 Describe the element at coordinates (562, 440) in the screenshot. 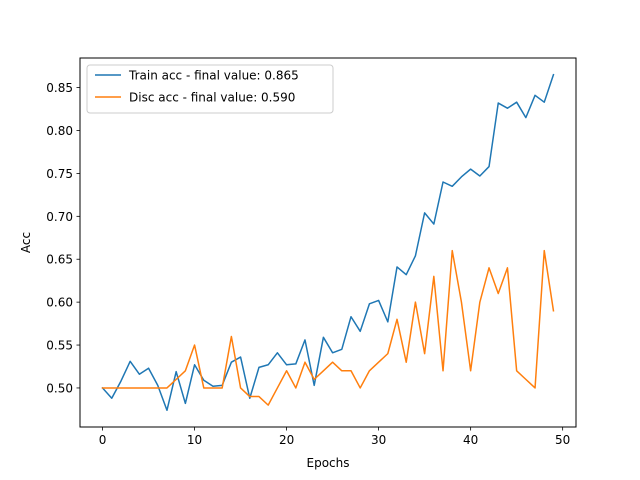

I see `x-tick-label: 50` at that location.